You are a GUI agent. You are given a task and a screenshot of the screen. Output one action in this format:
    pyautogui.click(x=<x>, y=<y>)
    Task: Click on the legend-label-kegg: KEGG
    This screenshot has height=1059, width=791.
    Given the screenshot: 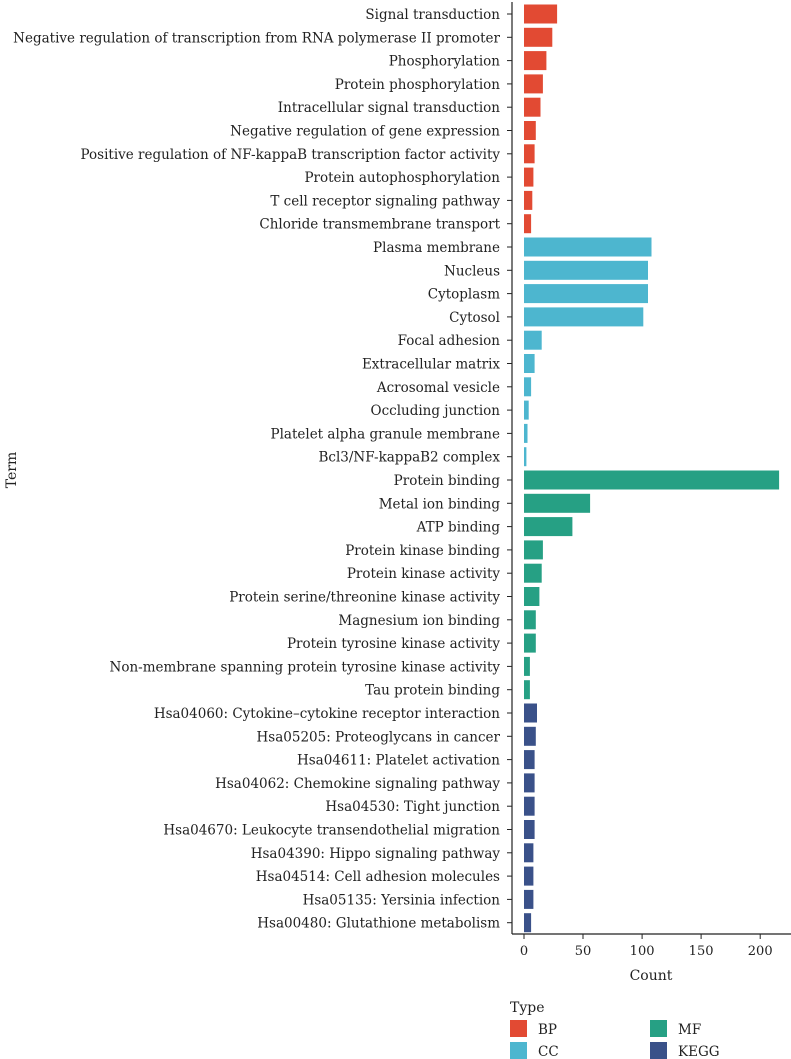 What is the action you would take?
    pyautogui.click(x=699, y=1051)
    